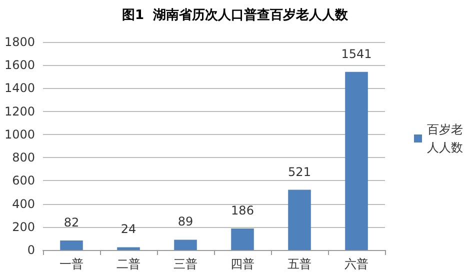  I want to click on x-tick-label: 五普, so click(300, 264).